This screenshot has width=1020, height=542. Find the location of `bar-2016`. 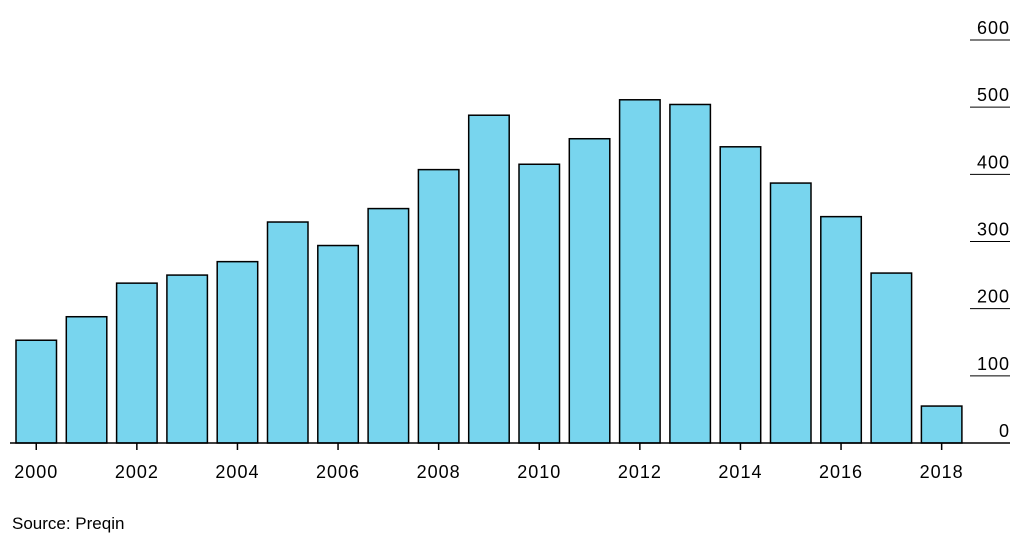

bar-2016 is located at coordinates (841, 329).